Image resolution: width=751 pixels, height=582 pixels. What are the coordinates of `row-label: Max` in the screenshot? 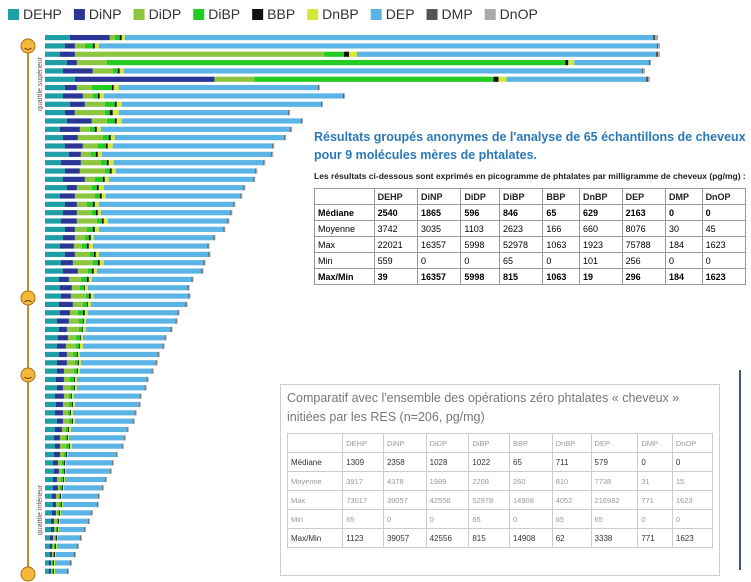 It's located at (315, 500).